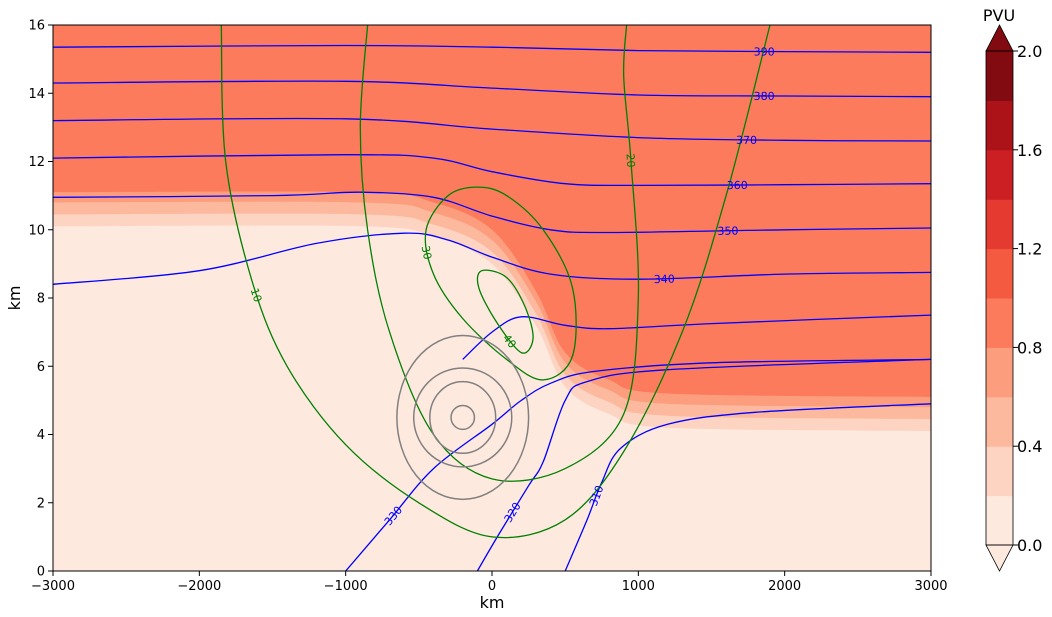  Describe the element at coordinates (199, 586) in the screenshot. I see `x-tick-label: −2000` at that location.